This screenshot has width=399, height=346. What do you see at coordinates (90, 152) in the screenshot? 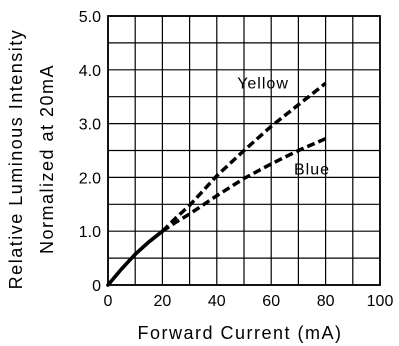
I see `y-axis-ticks: 0 1.0 2.0 3.0 4.0 5.0` at bounding box center [90, 152].